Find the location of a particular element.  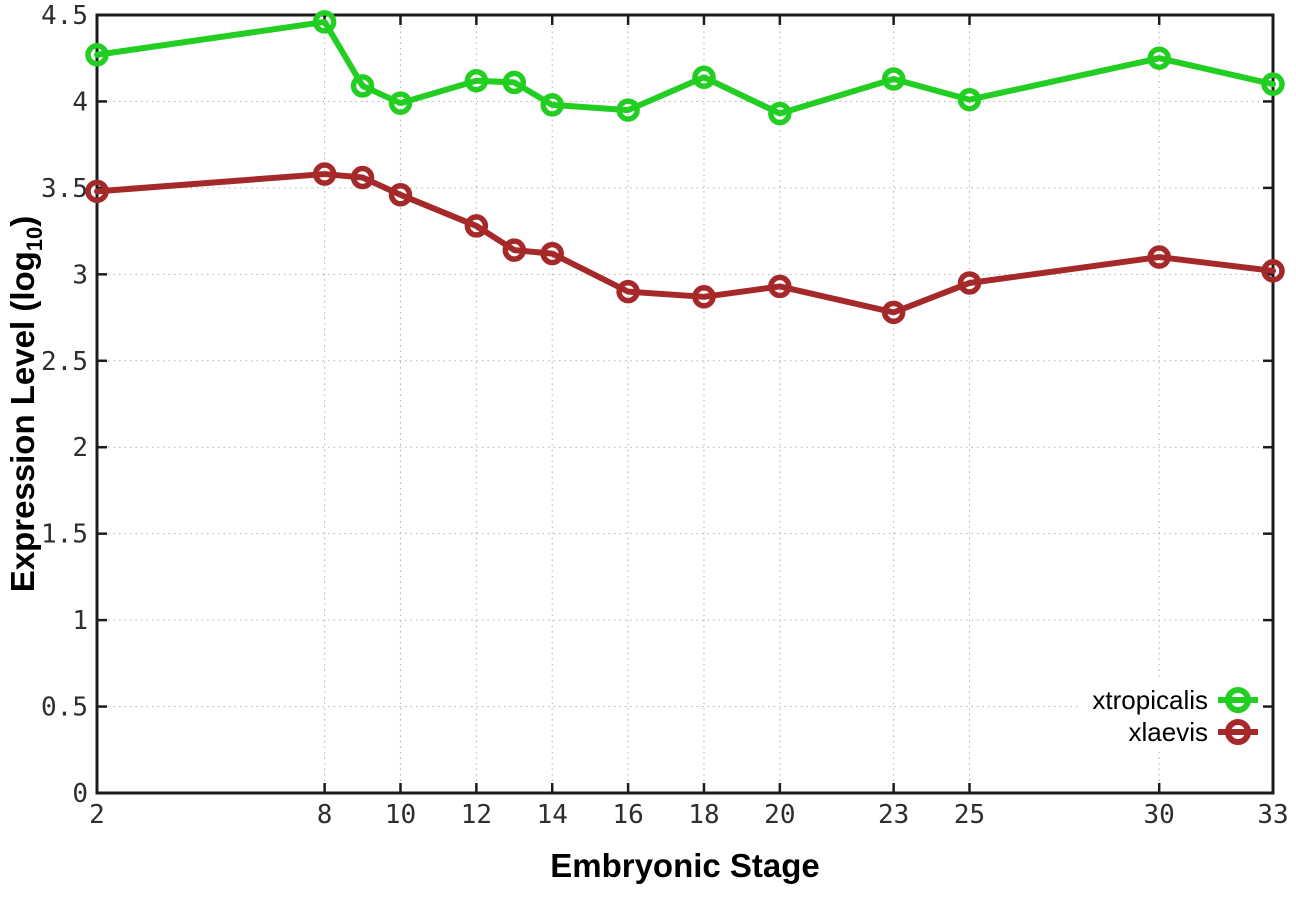

legend-sample-xlaevis is located at coordinates (1238, 732).